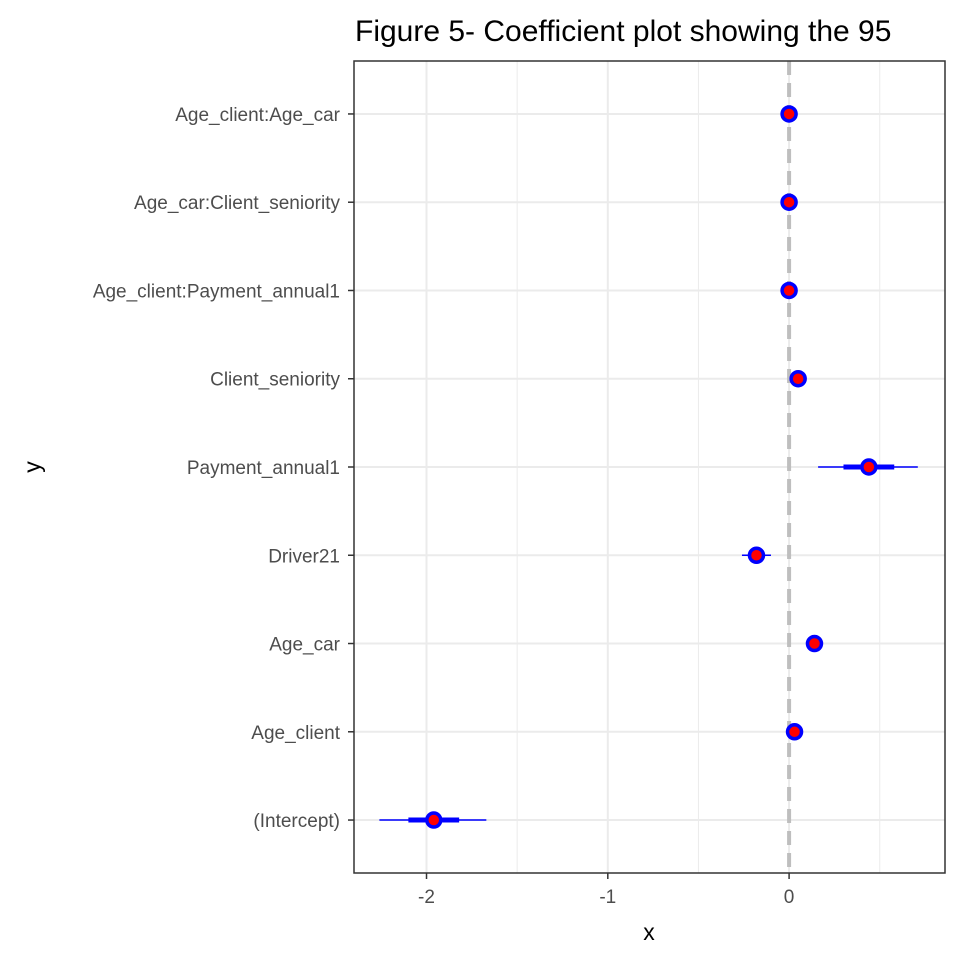 The image size is (960, 960). What do you see at coordinates (263, 468) in the screenshot?
I see `y-tick-label: Payment_annual1` at bounding box center [263, 468].